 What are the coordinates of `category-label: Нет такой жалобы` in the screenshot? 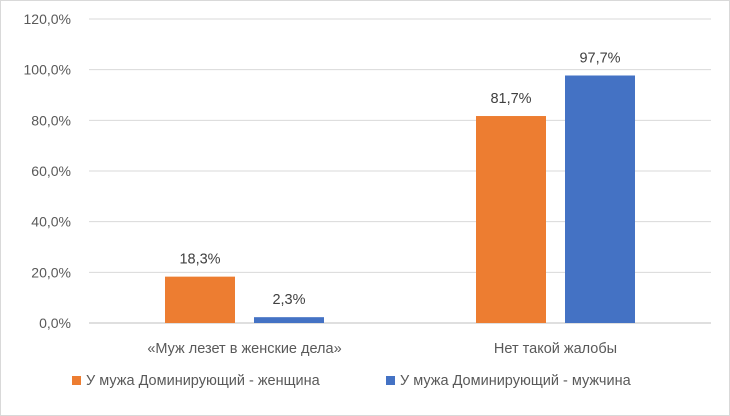 It's located at (555, 349).